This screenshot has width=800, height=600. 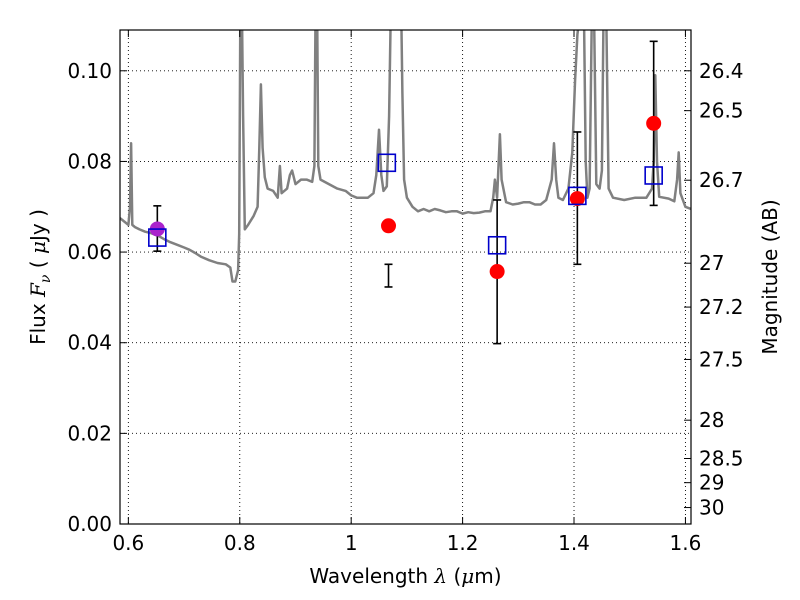 What do you see at coordinates (721, 180) in the screenshot?
I see `y2-tick-label: 26.7` at bounding box center [721, 180].